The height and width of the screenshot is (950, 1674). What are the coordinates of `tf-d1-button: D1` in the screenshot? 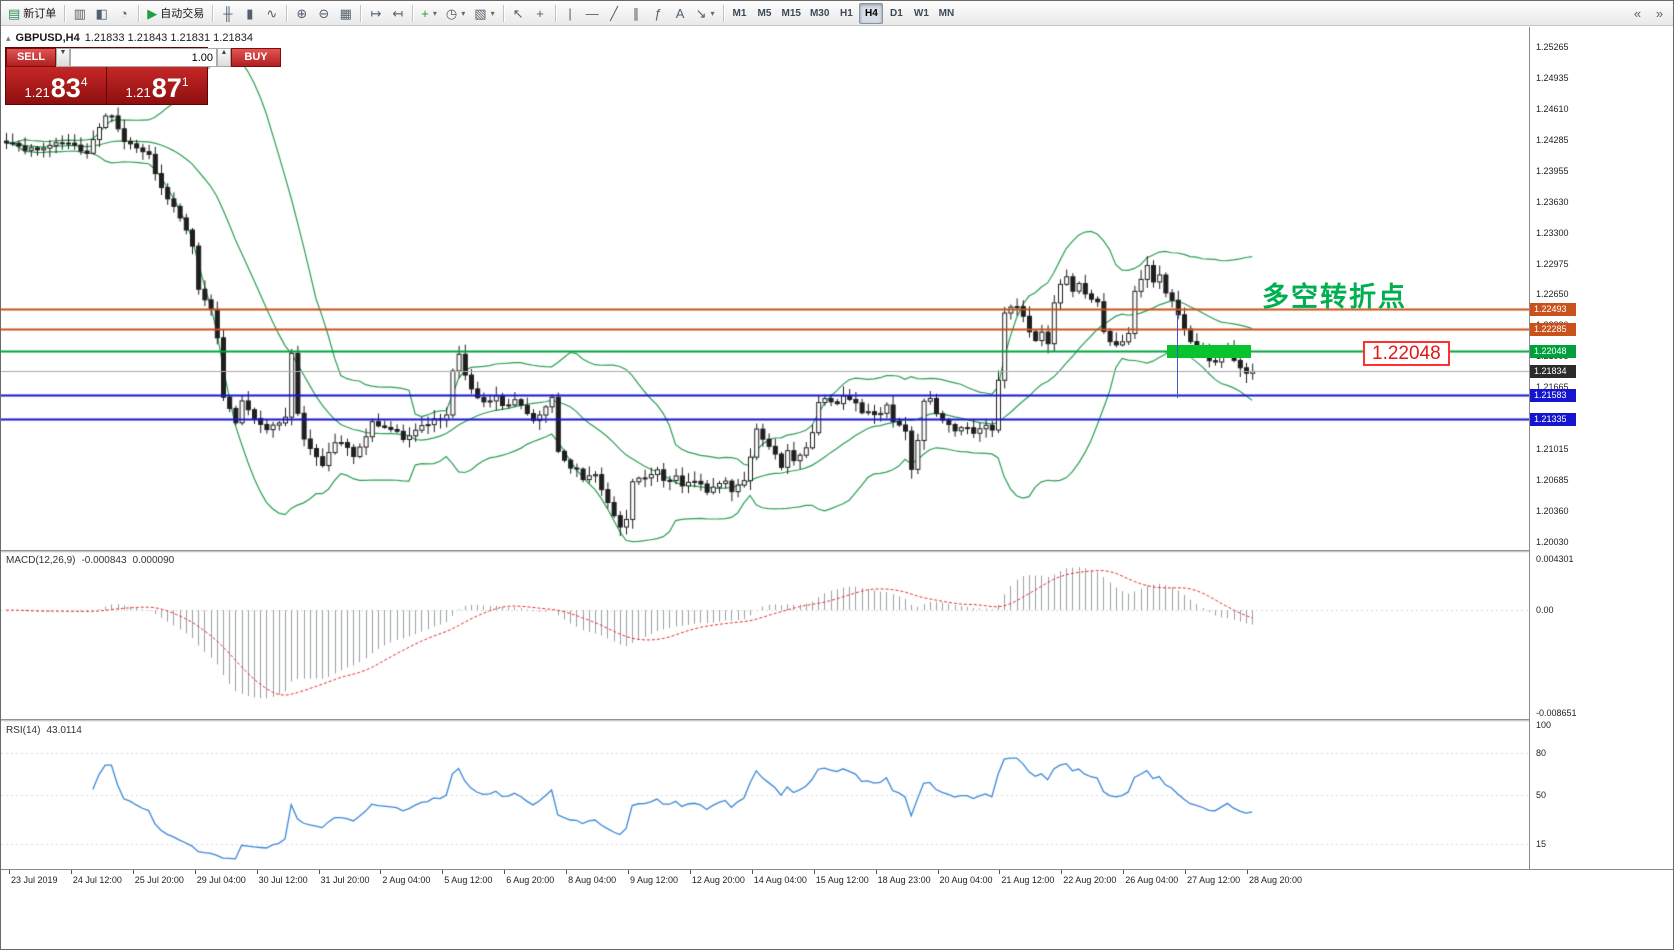 It's located at (896, 13).